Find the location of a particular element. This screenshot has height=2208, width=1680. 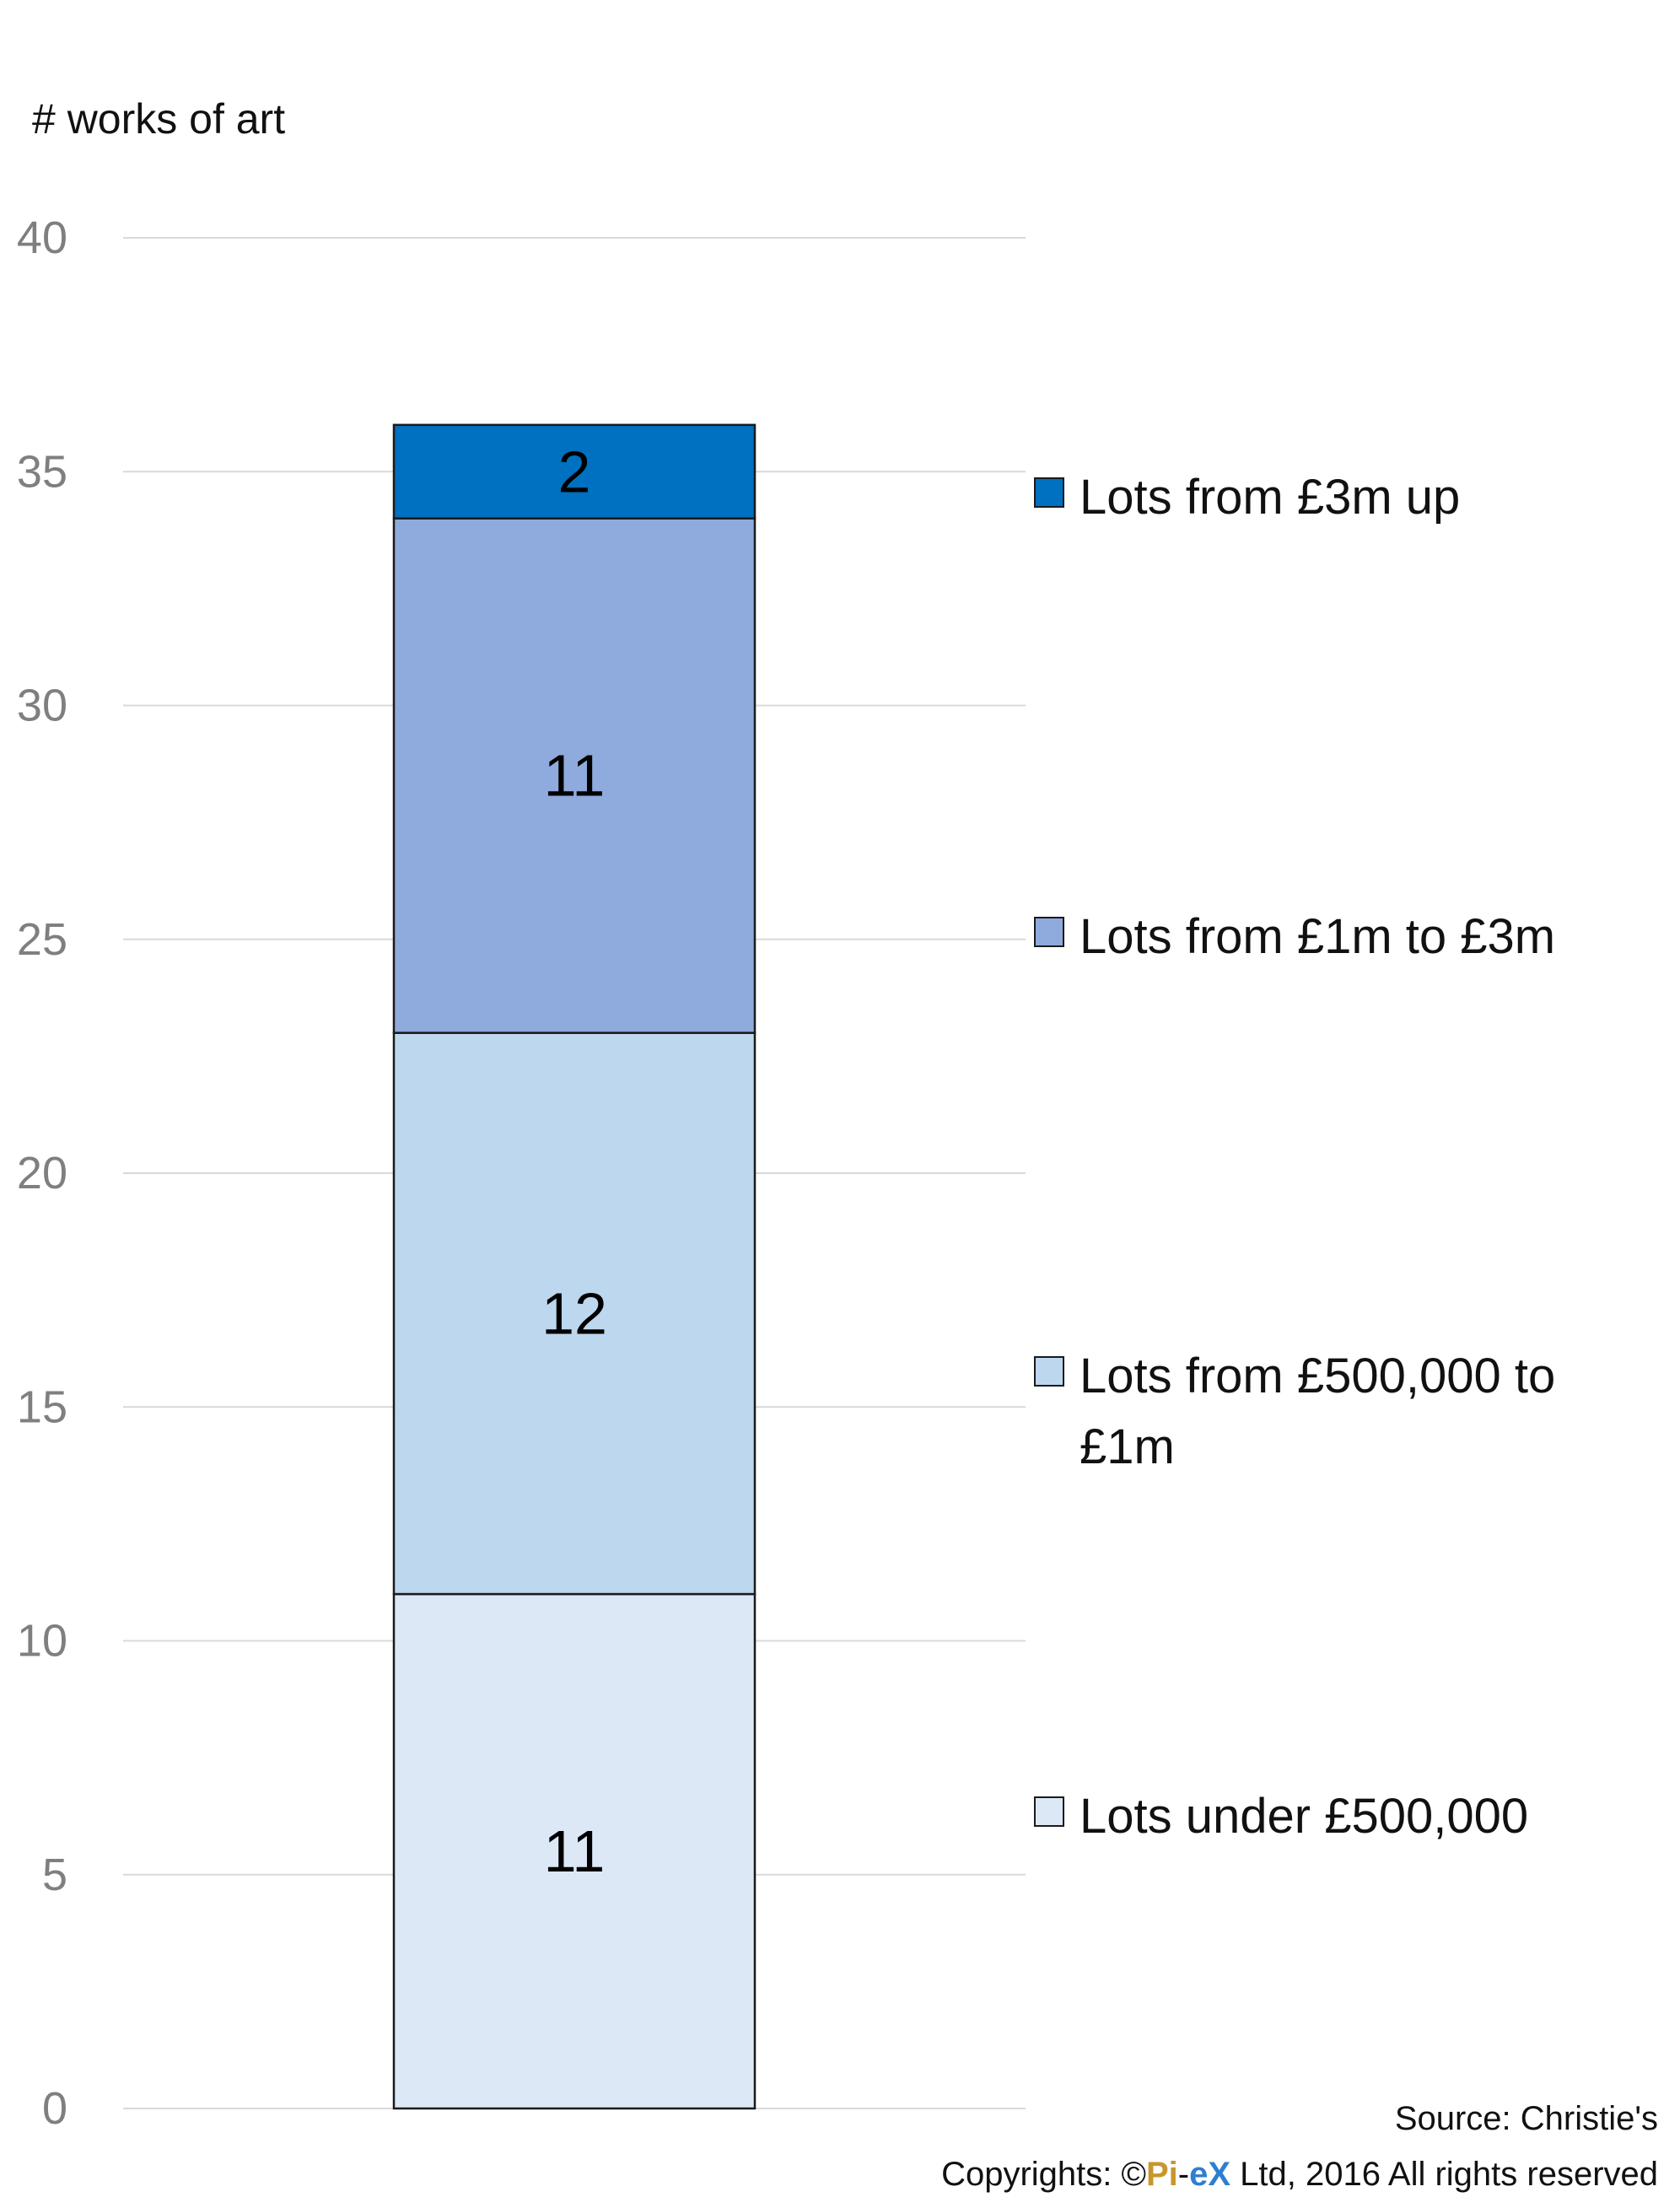

y-tick-label: 0 is located at coordinates (54, 2108).